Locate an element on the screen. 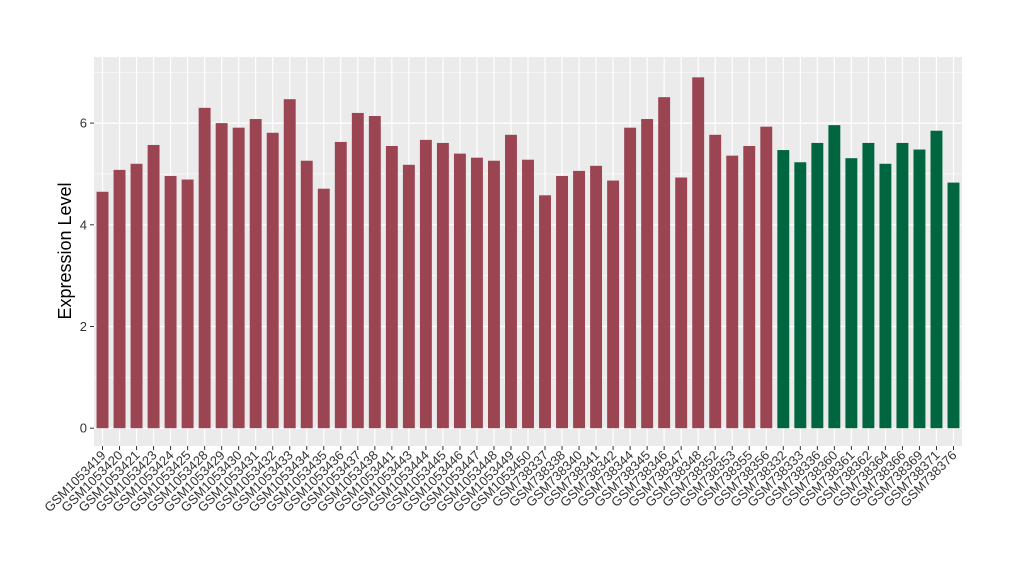 The image size is (1020, 580). y-tick-label: 4 is located at coordinates (83, 224).